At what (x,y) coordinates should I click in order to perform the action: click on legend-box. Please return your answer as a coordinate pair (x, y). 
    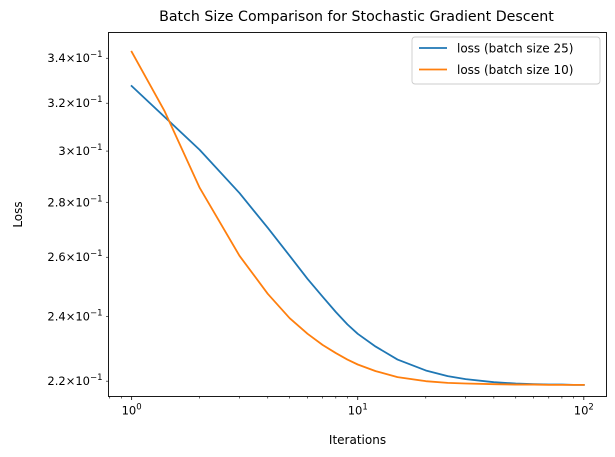
    Looking at the image, I should click on (506, 60).